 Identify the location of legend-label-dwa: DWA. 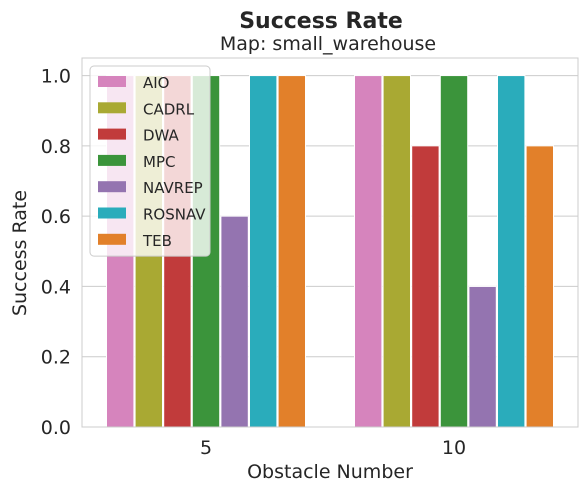
(161, 136).